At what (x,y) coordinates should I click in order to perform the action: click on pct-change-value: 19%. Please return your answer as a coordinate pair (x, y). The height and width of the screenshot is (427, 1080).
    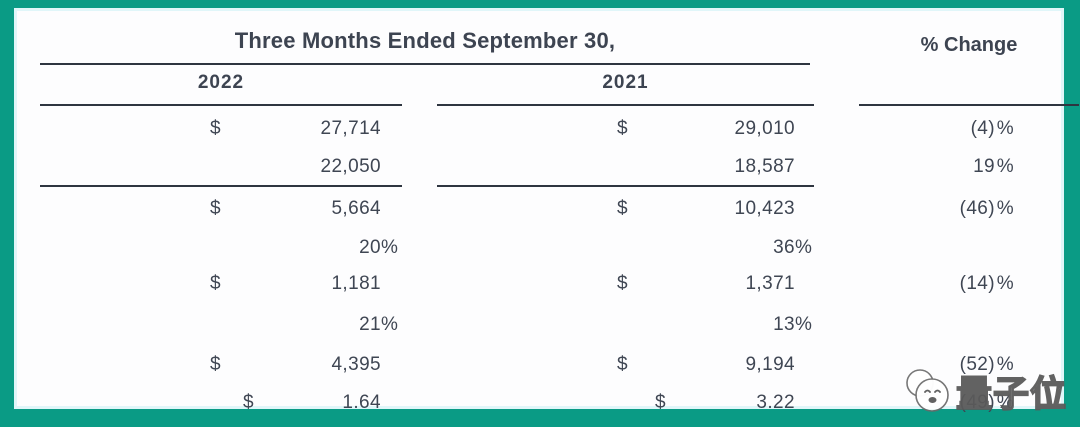
    Looking at the image, I should click on (940, 167).